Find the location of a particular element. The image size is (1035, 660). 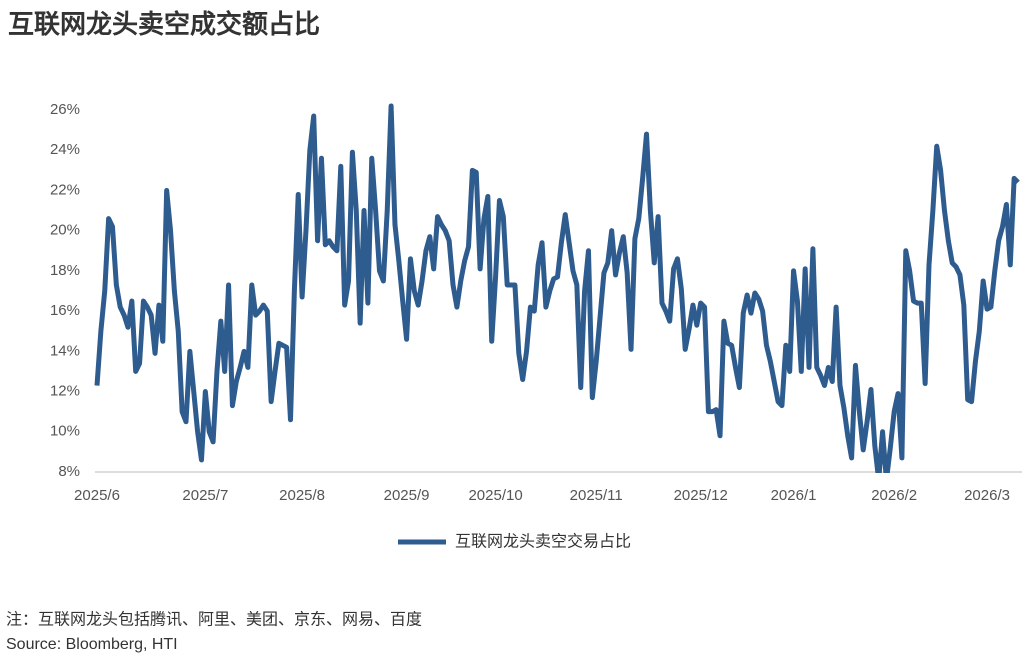

x-tick-label: 2025/10 is located at coordinates (495, 495).